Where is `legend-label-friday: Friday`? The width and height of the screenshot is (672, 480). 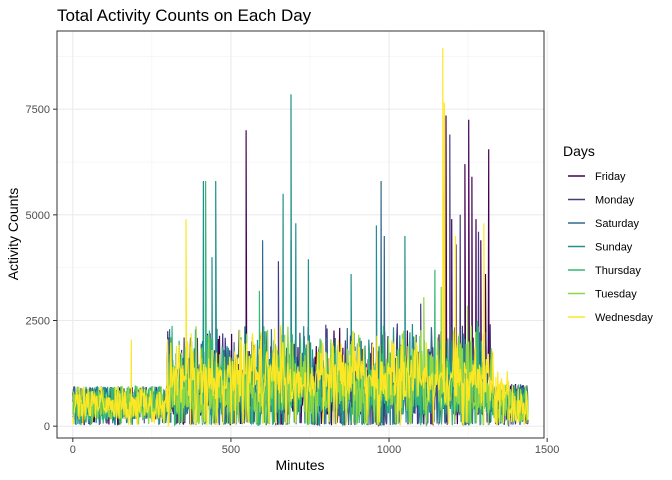 legend-label-friday: Friday is located at coordinates (610, 177).